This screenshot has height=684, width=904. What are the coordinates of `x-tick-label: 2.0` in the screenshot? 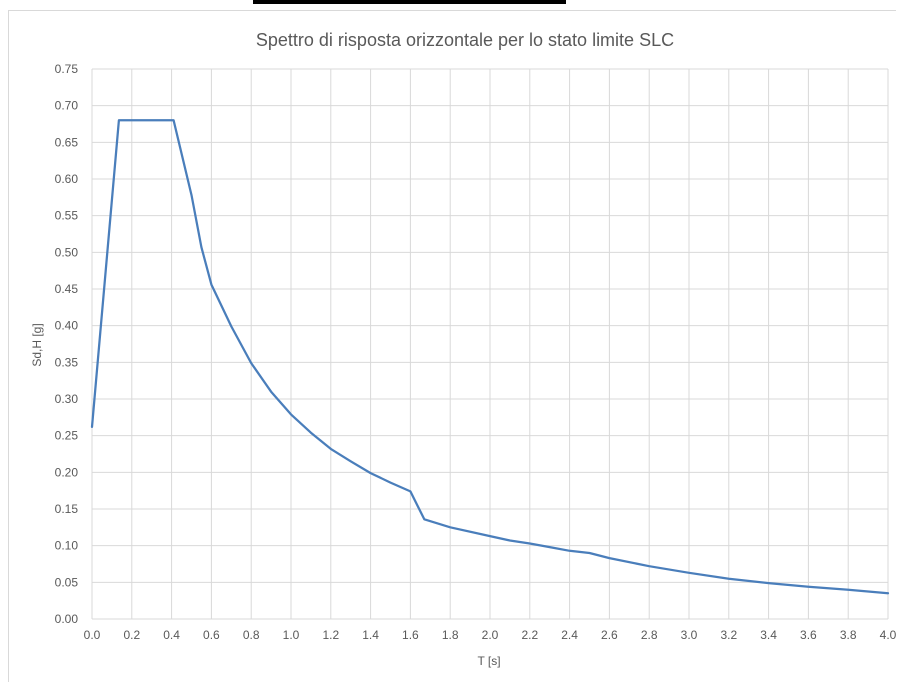 It's located at (490, 635).